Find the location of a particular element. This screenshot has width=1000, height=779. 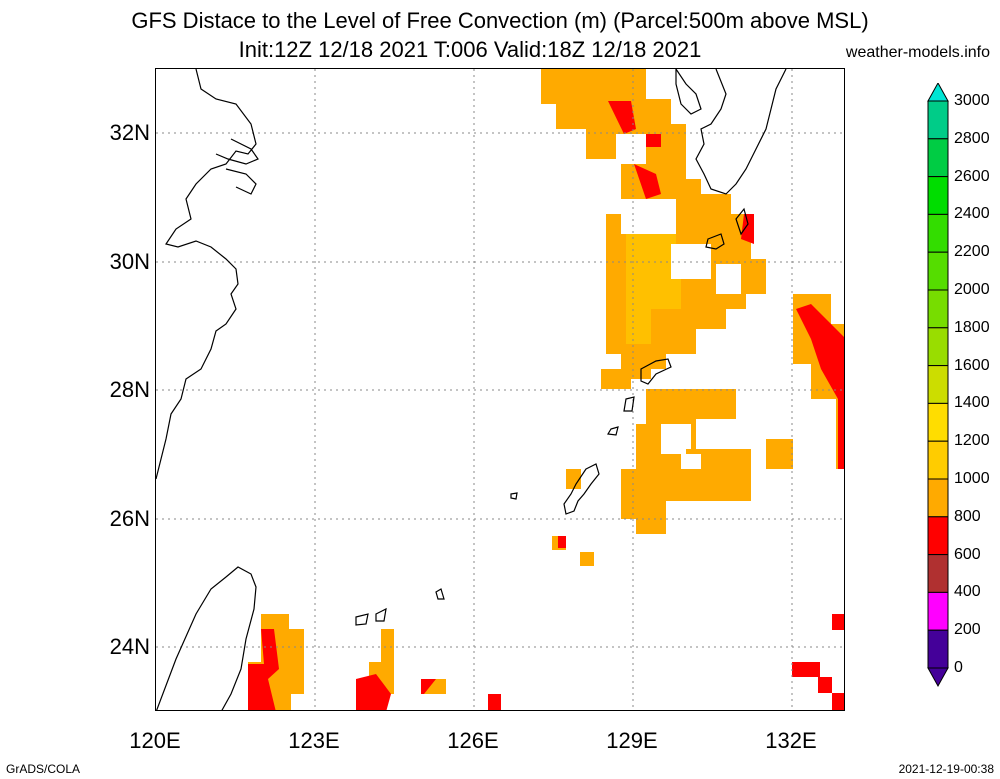

coastline-kyushu is located at coordinates (741, 132).